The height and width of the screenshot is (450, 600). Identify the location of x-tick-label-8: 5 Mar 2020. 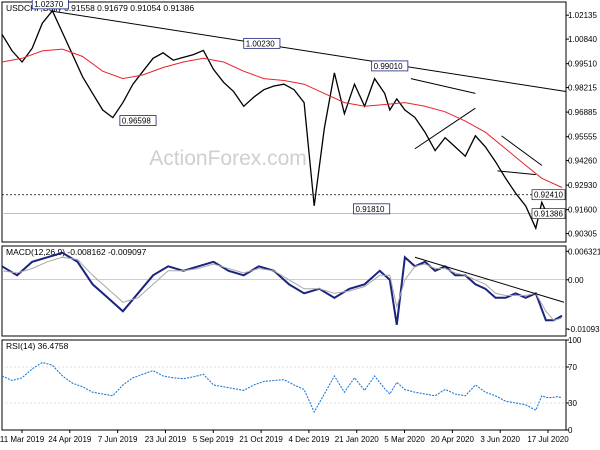
(404, 439).